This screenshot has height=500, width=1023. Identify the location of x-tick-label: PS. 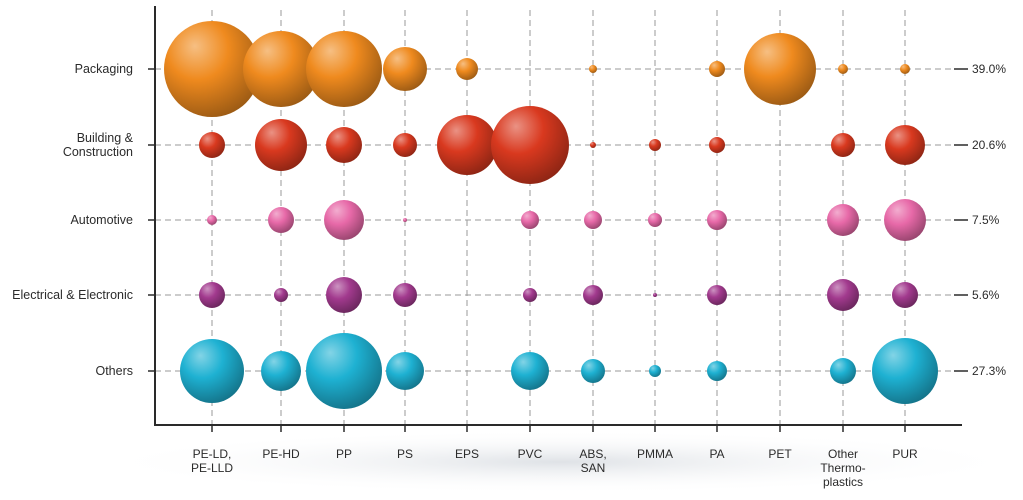
(405, 454).